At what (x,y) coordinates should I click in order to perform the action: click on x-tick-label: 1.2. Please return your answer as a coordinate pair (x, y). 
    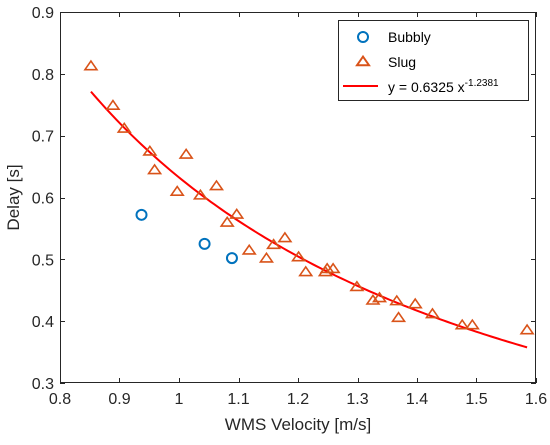
    Looking at the image, I should click on (298, 399).